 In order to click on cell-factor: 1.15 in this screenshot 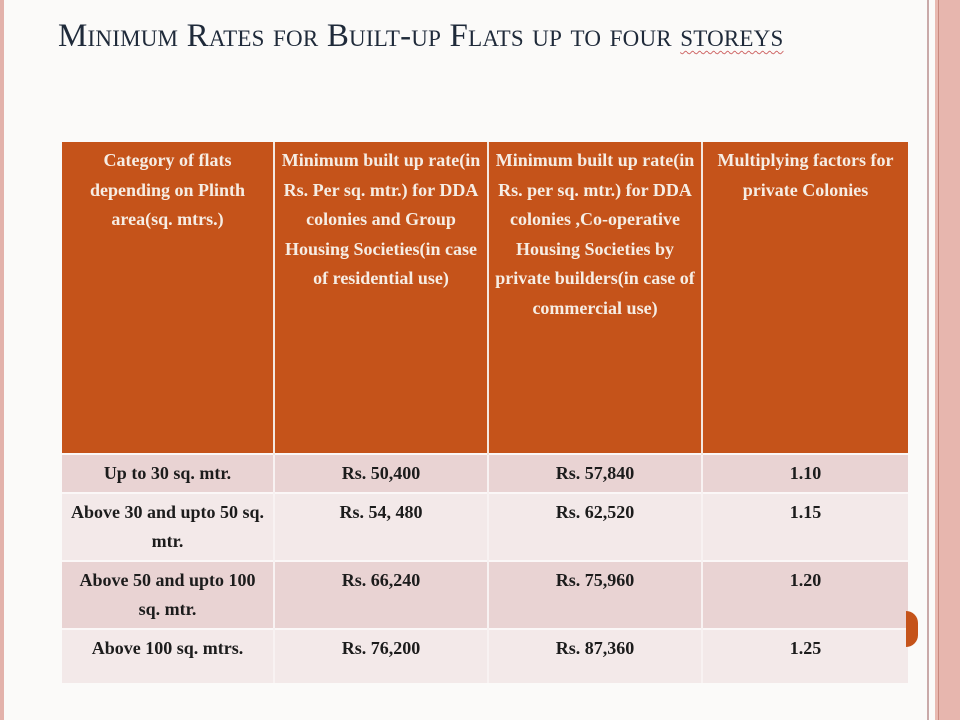, I will do `click(805, 526)`.